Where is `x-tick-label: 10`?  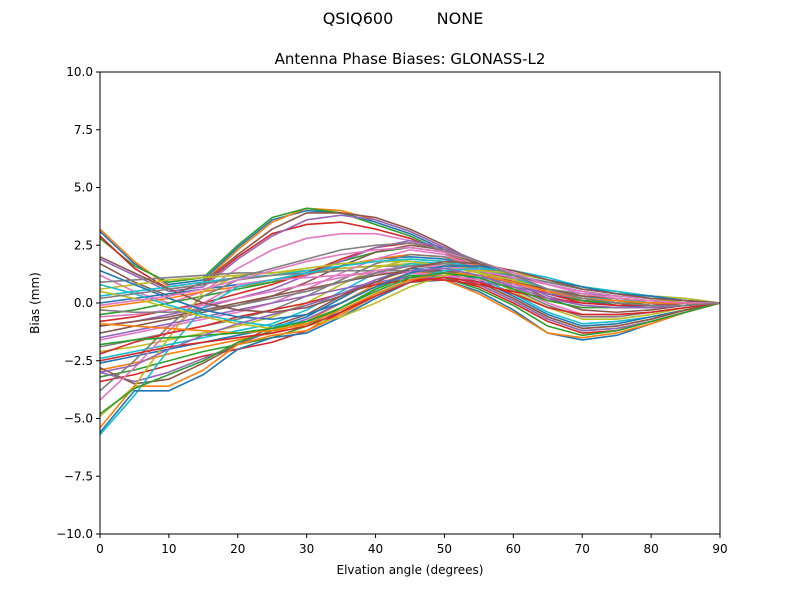 x-tick-label: 10 is located at coordinates (168, 549).